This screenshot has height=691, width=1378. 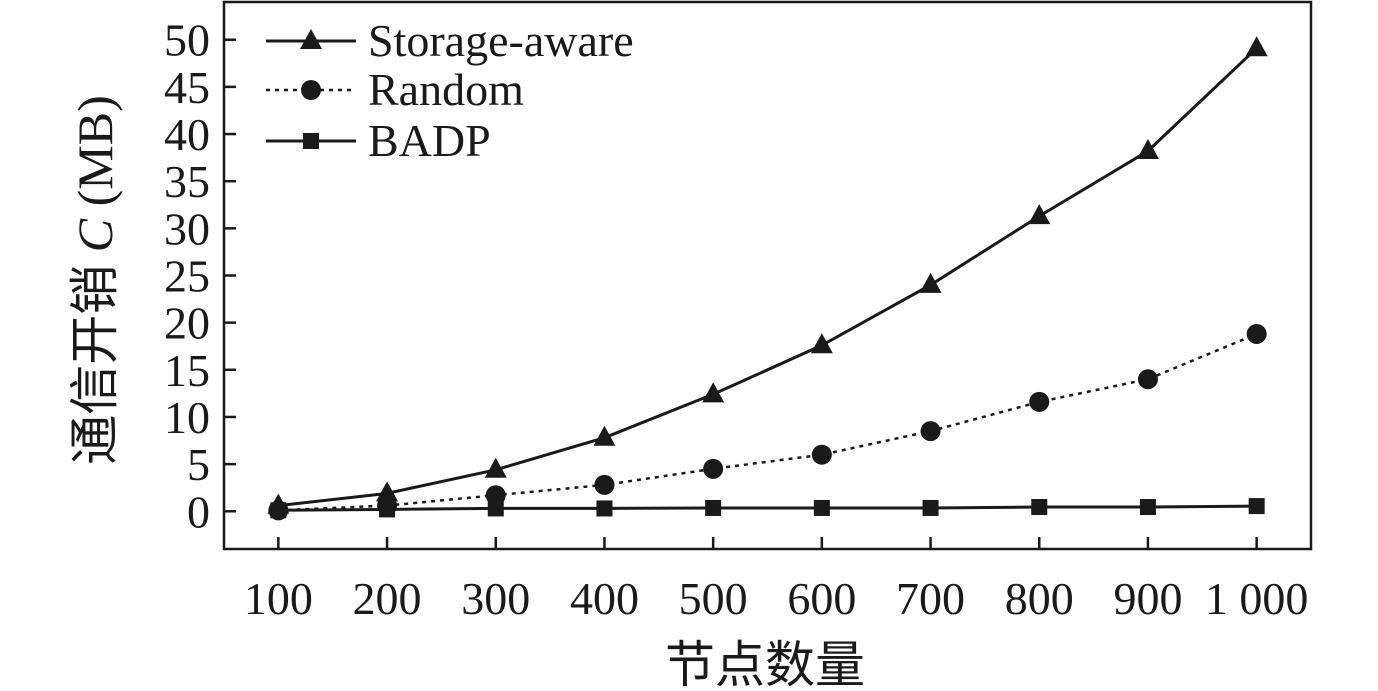 I want to click on series-badp, so click(x=767, y=508).